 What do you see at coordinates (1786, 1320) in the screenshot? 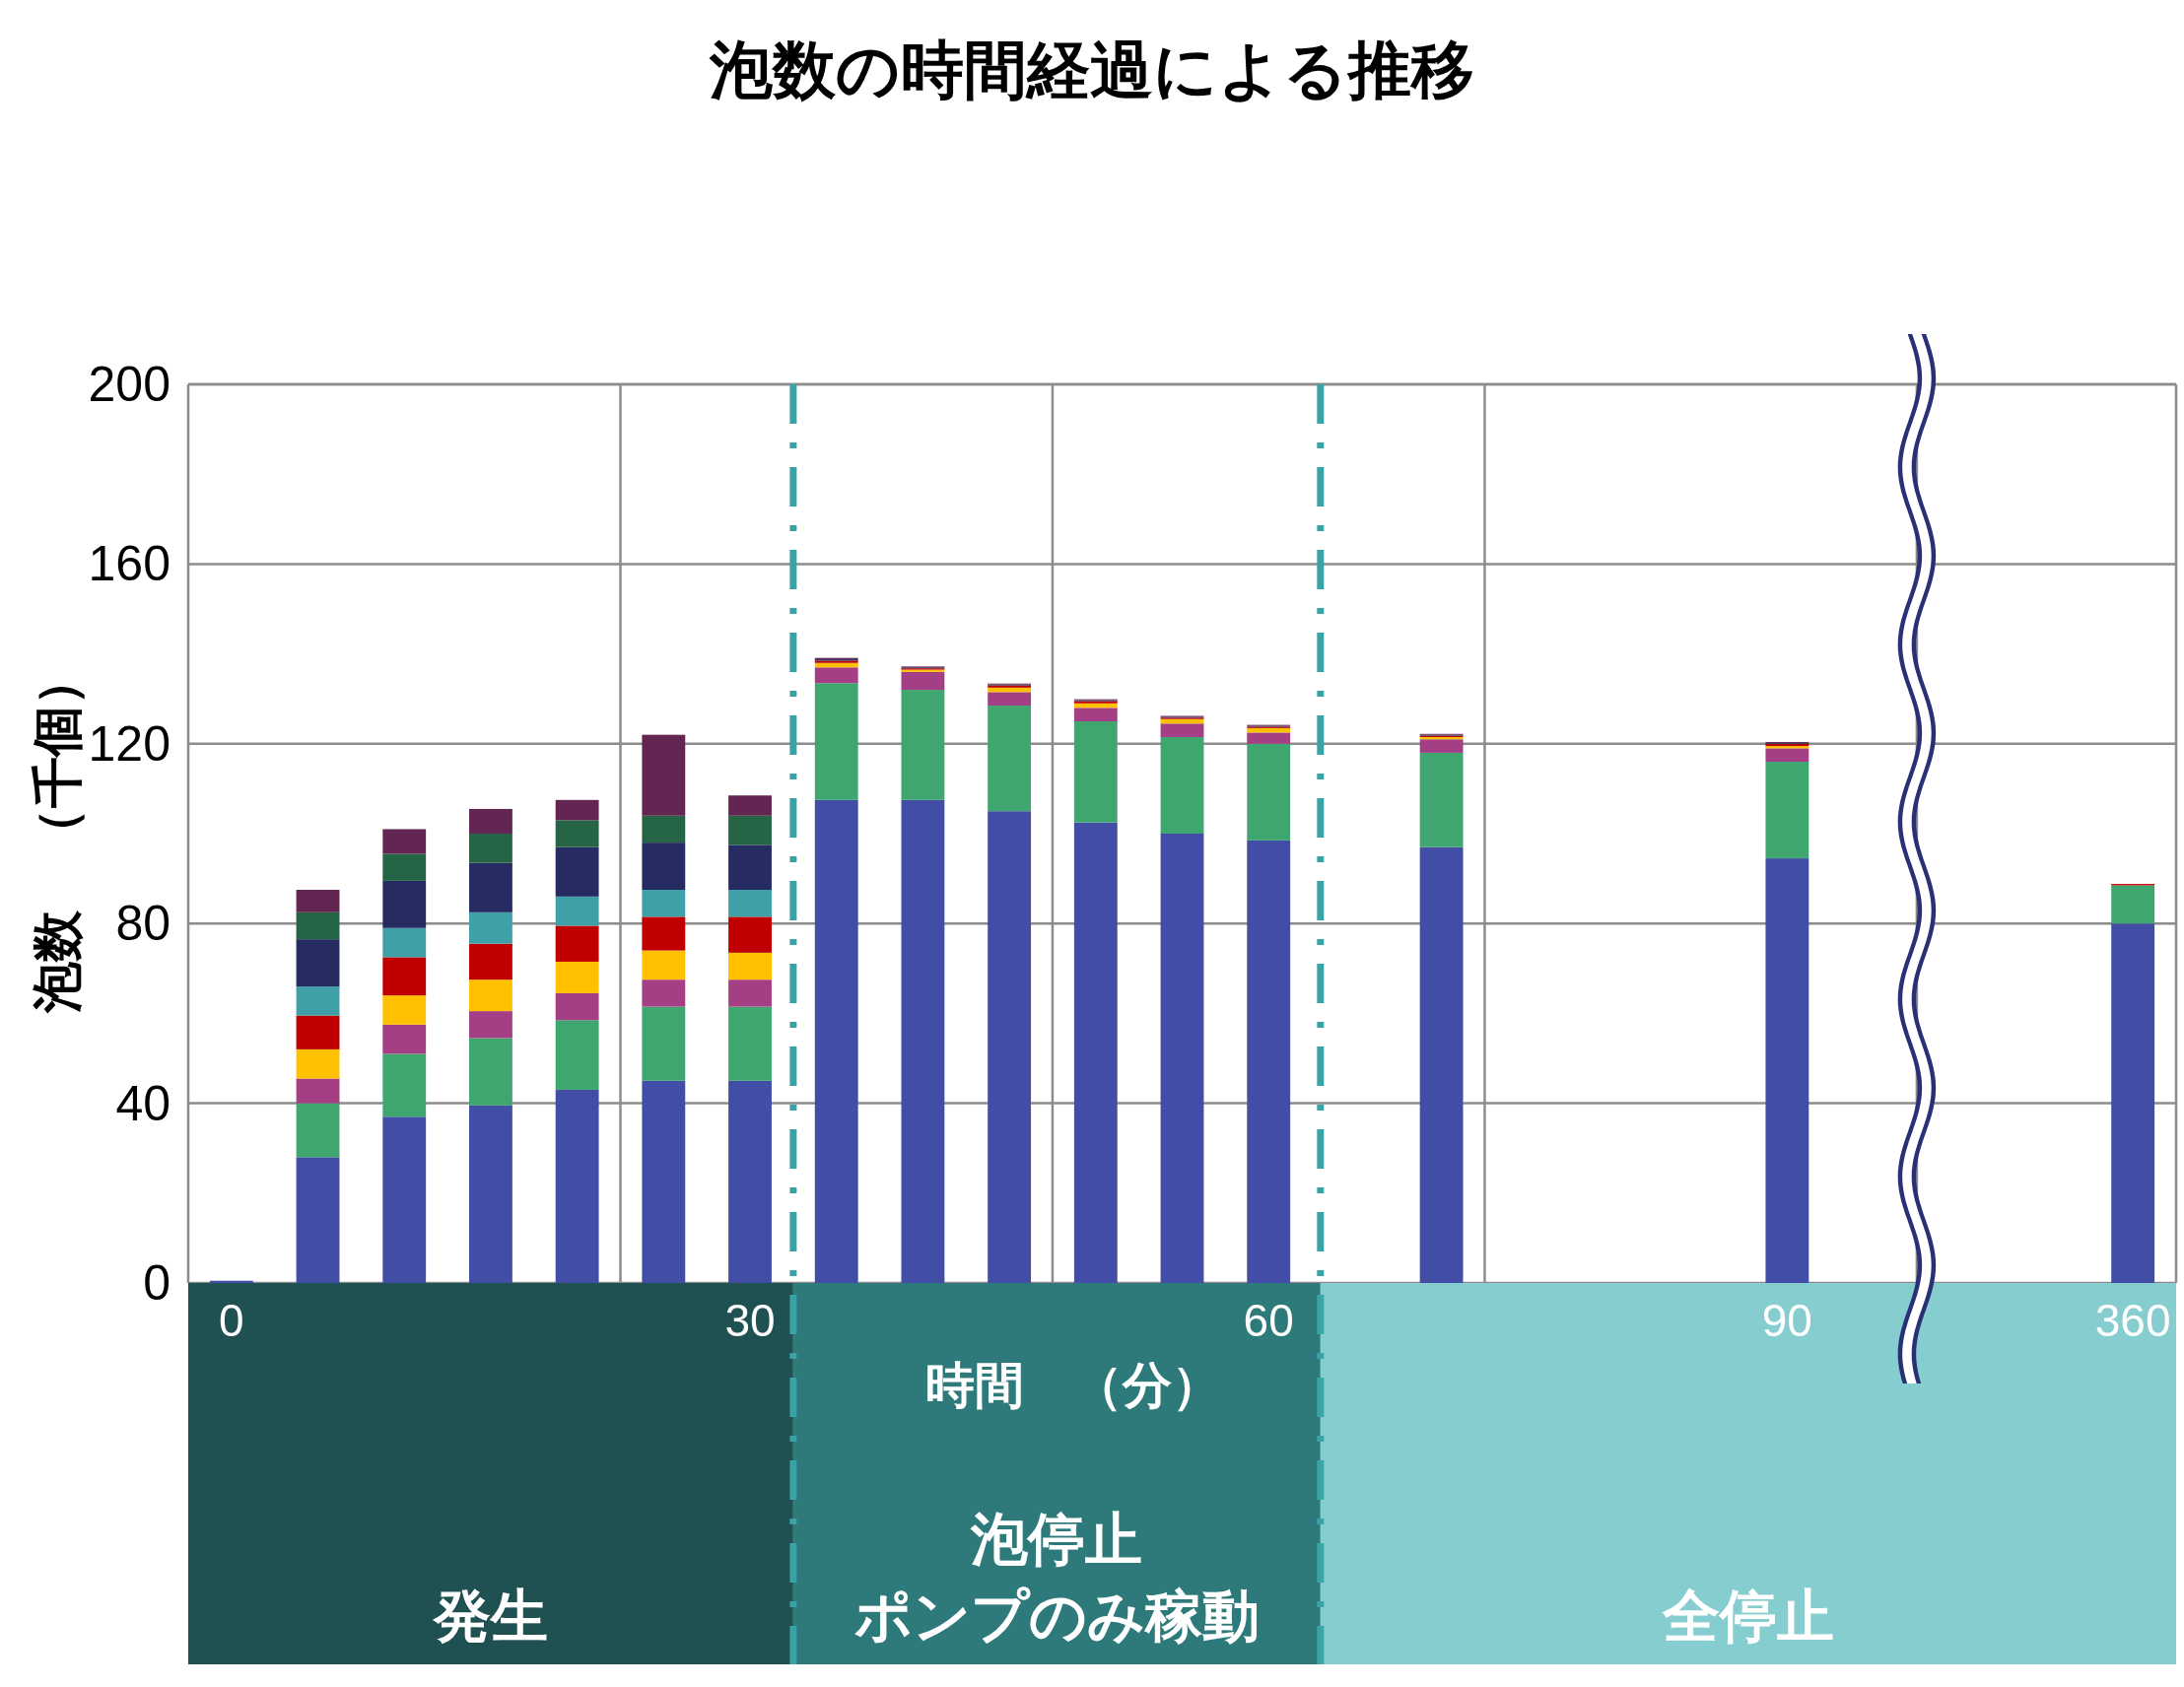
I see `x-tick-label: 90` at bounding box center [1786, 1320].